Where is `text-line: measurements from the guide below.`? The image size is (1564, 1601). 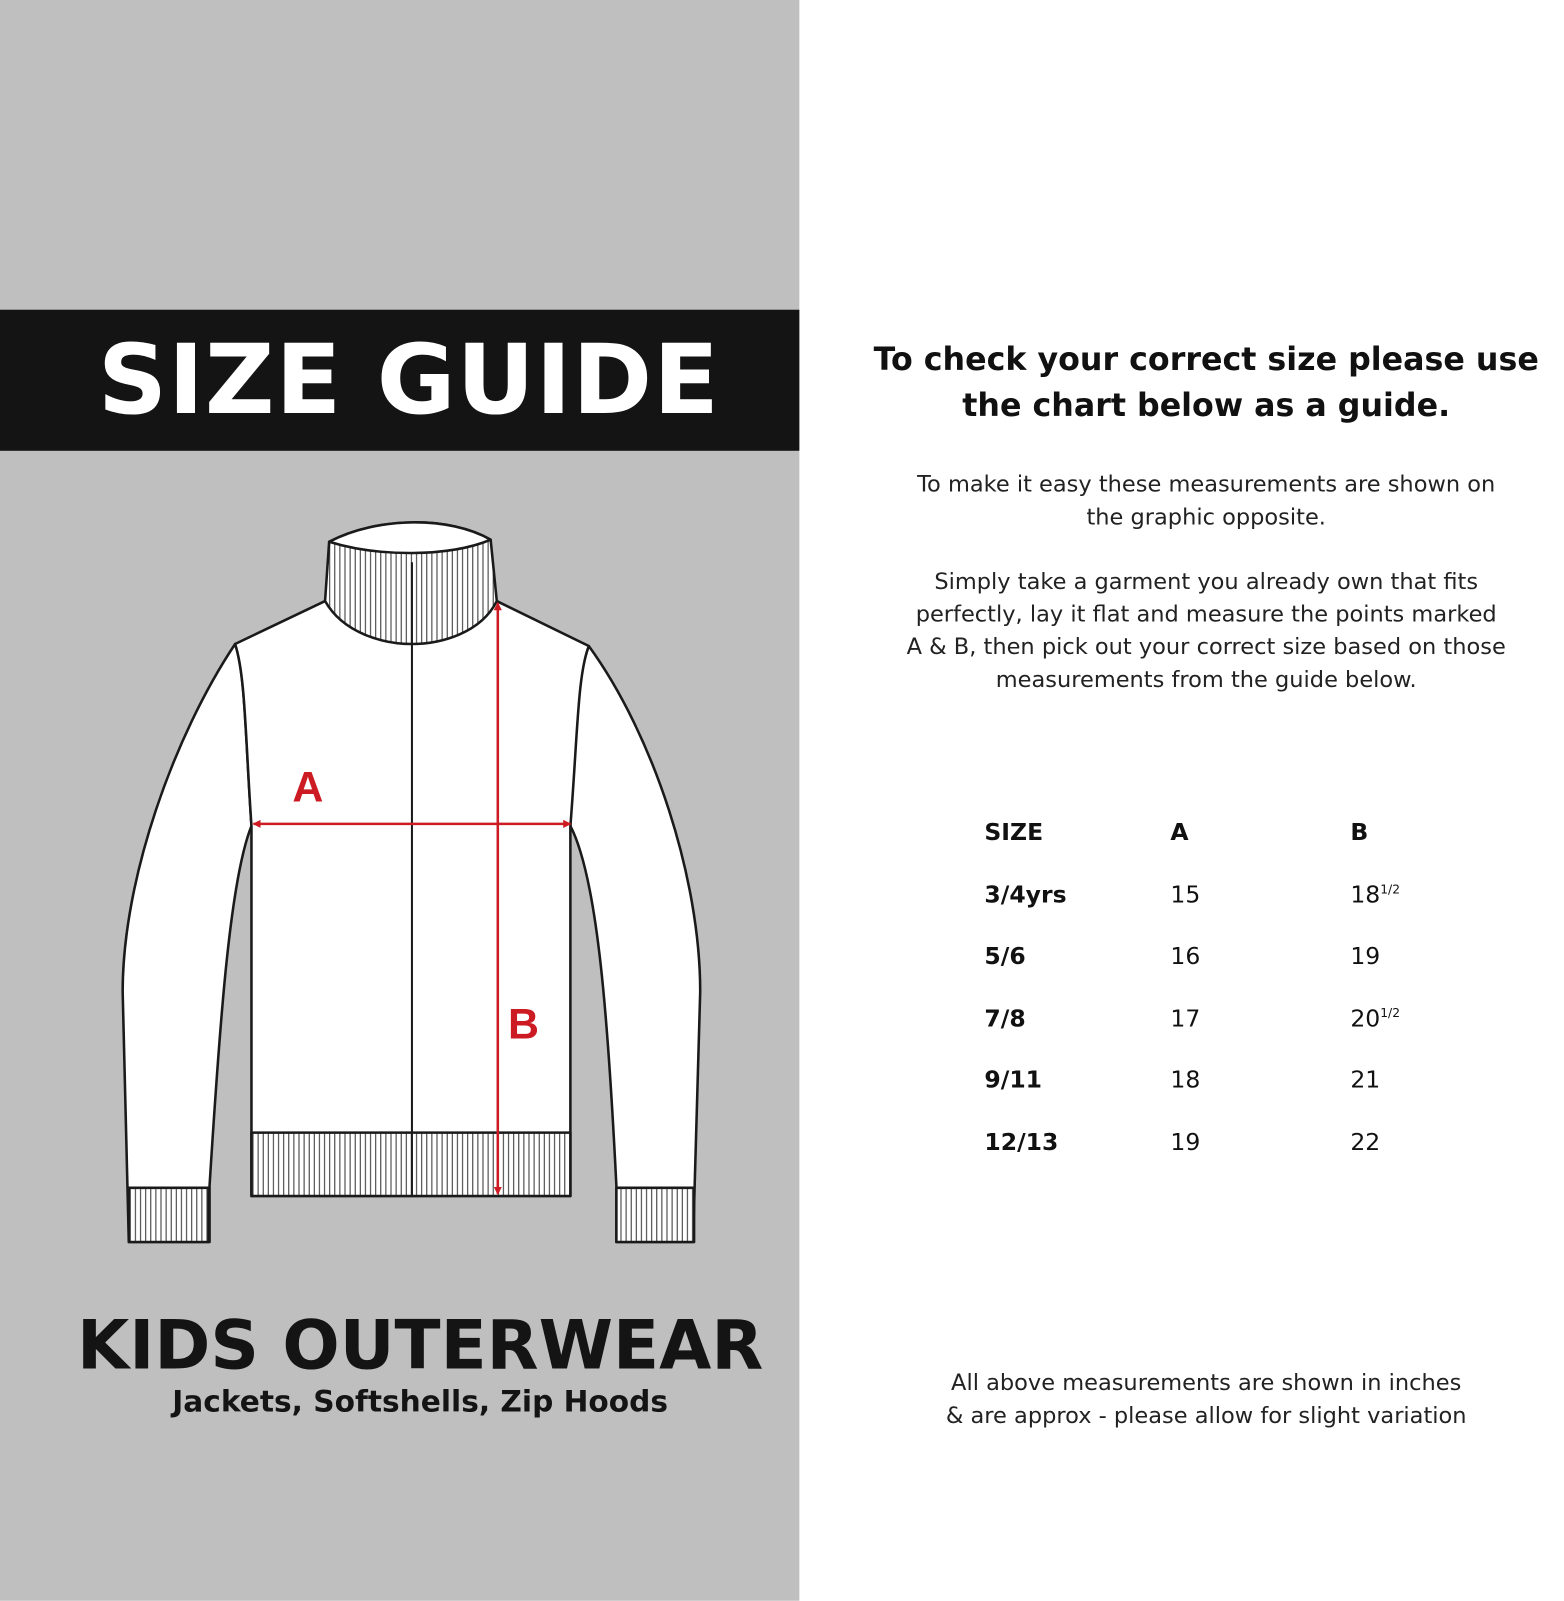
text-line: measurements from the guide below. is located at coordinates (1206, 680).